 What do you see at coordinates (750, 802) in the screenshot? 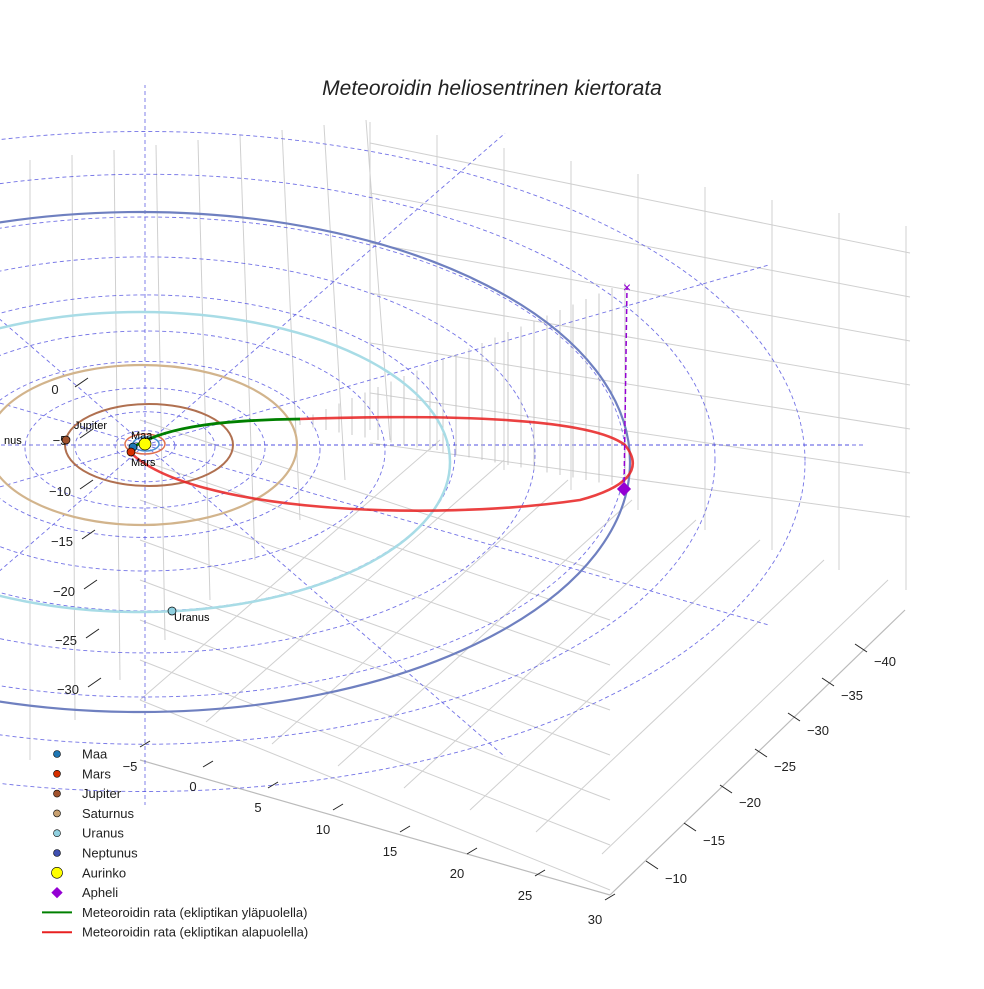
I see `right-axis-tick-label: −20` at bounding box center [750, 802].